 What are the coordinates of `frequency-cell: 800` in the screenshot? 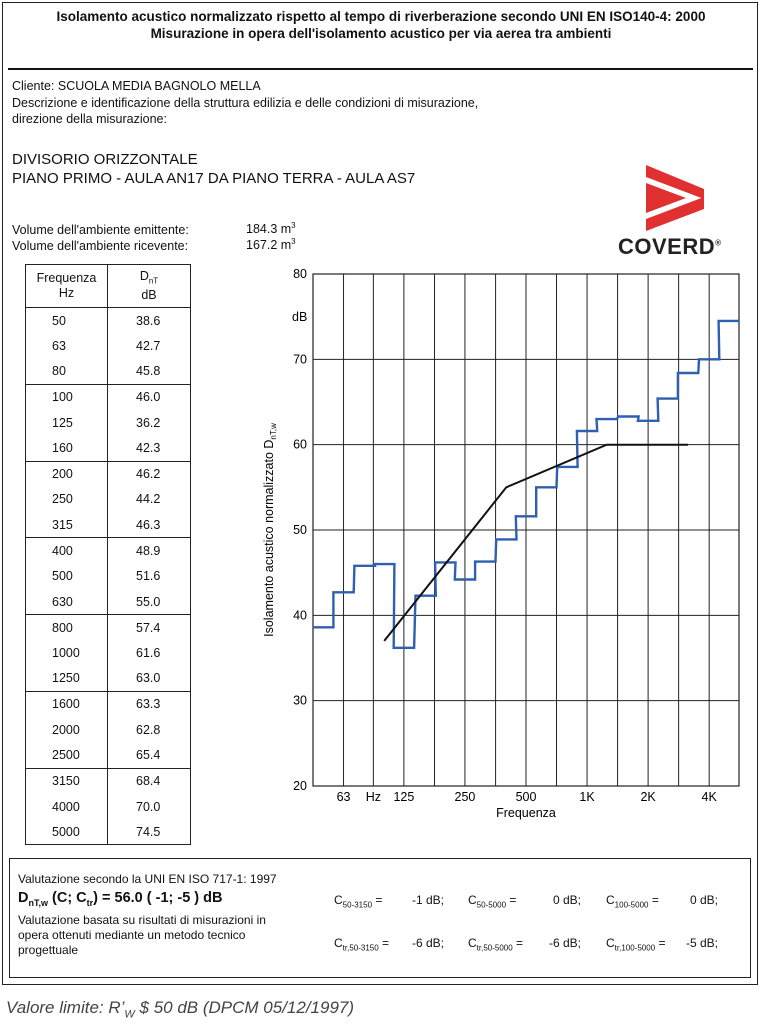 It's located at (66, 627).